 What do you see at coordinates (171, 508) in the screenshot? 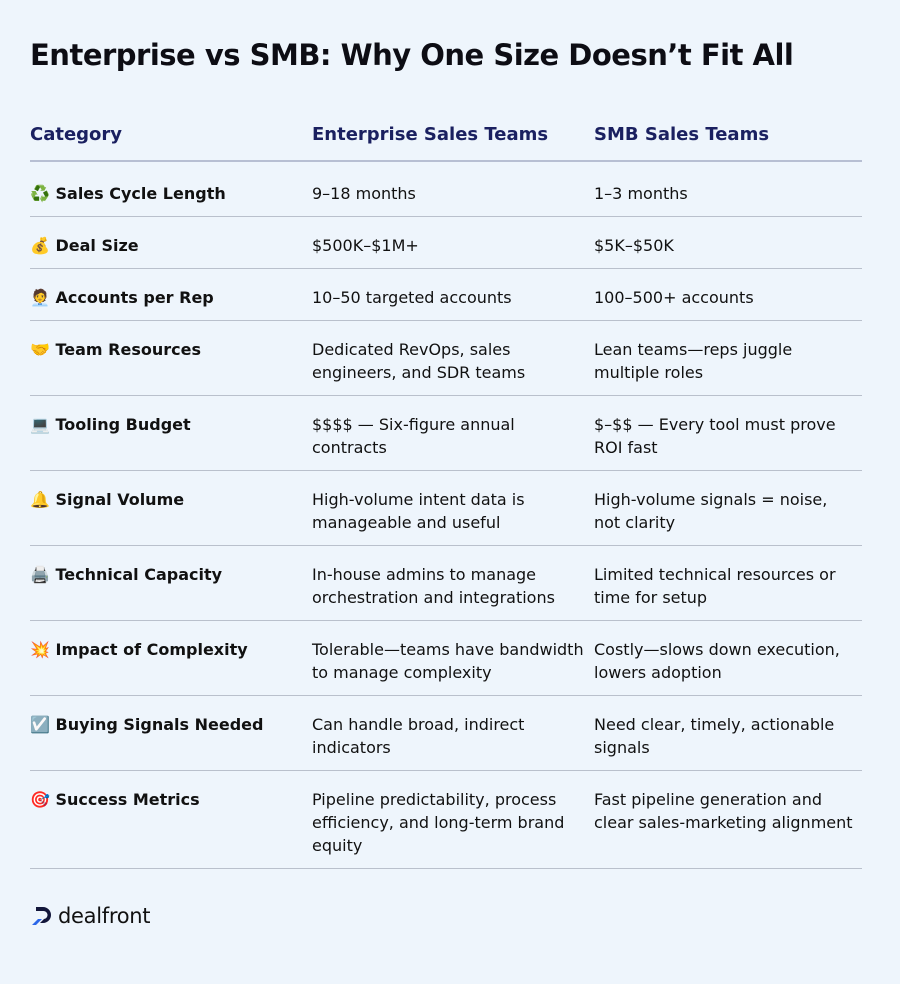
I see `row-label: 🔔 Signal Volume` at bounding box center [171, 508].